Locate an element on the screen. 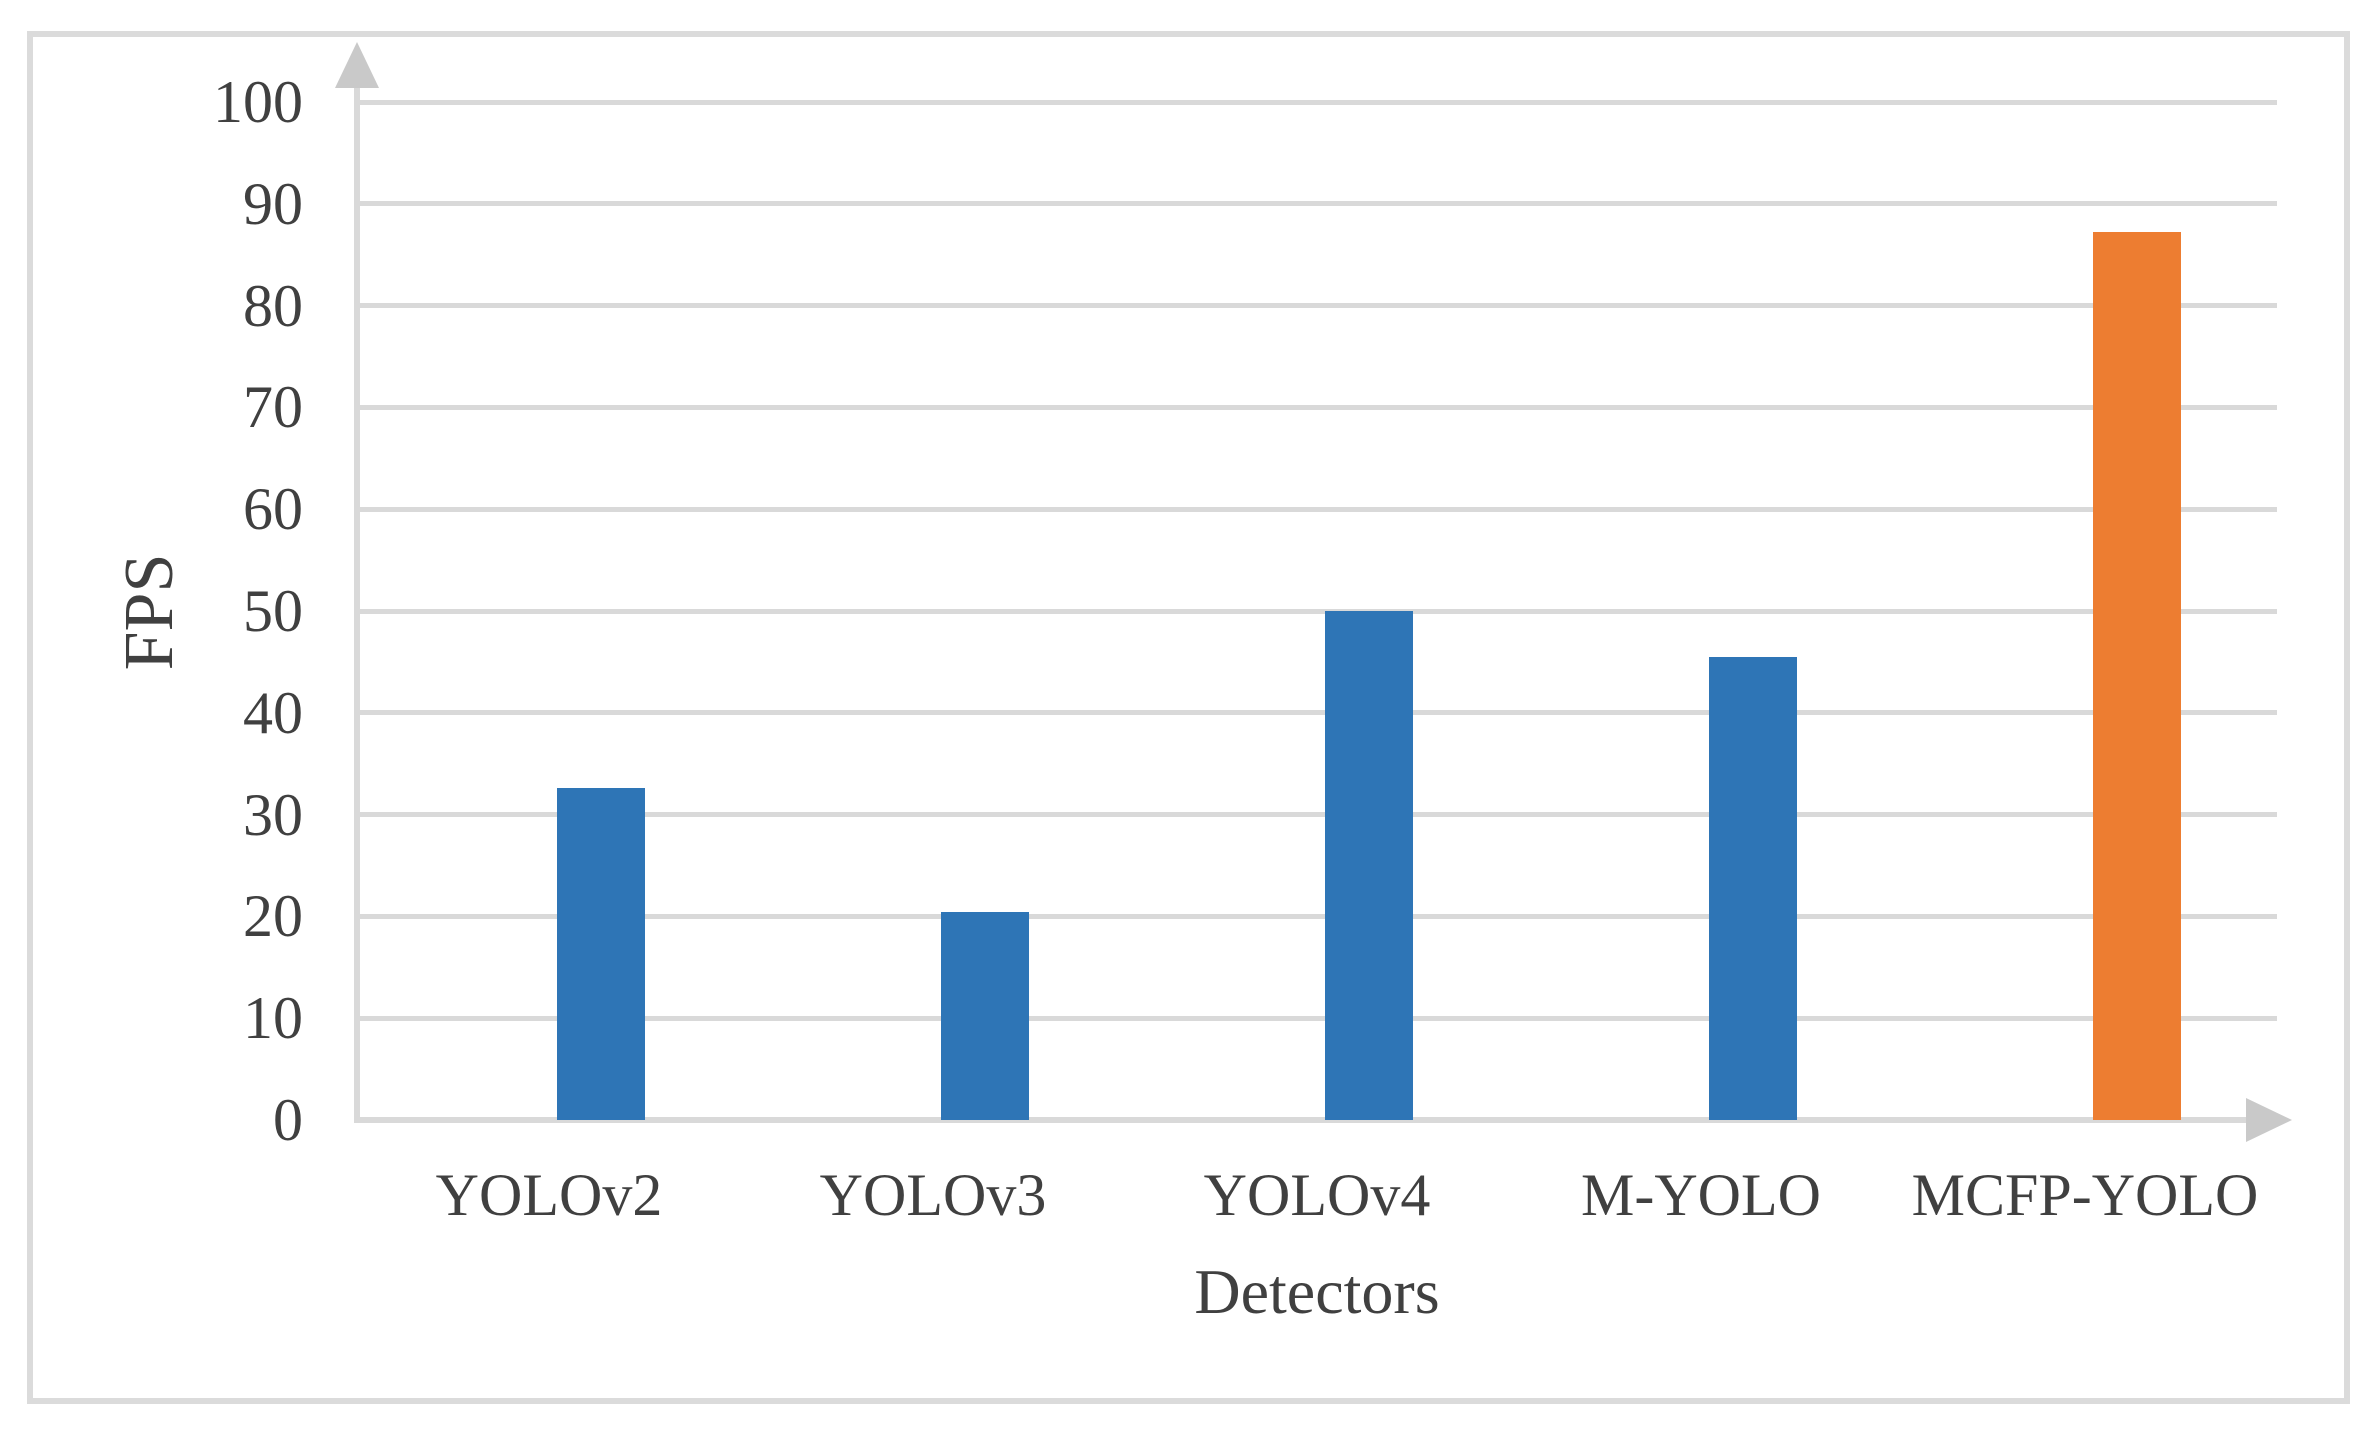  x-axis-arrow-icon is located at coordinates (2269, 1120).